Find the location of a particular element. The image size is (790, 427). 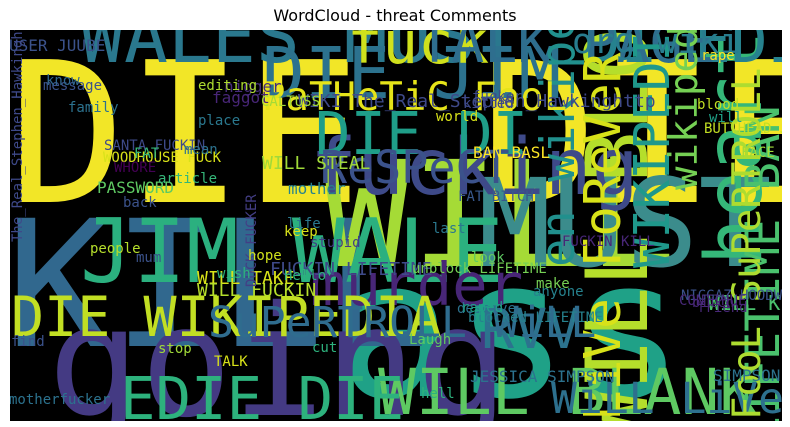

word-7: WILL BLOCK is located at coordinates (618, 225).